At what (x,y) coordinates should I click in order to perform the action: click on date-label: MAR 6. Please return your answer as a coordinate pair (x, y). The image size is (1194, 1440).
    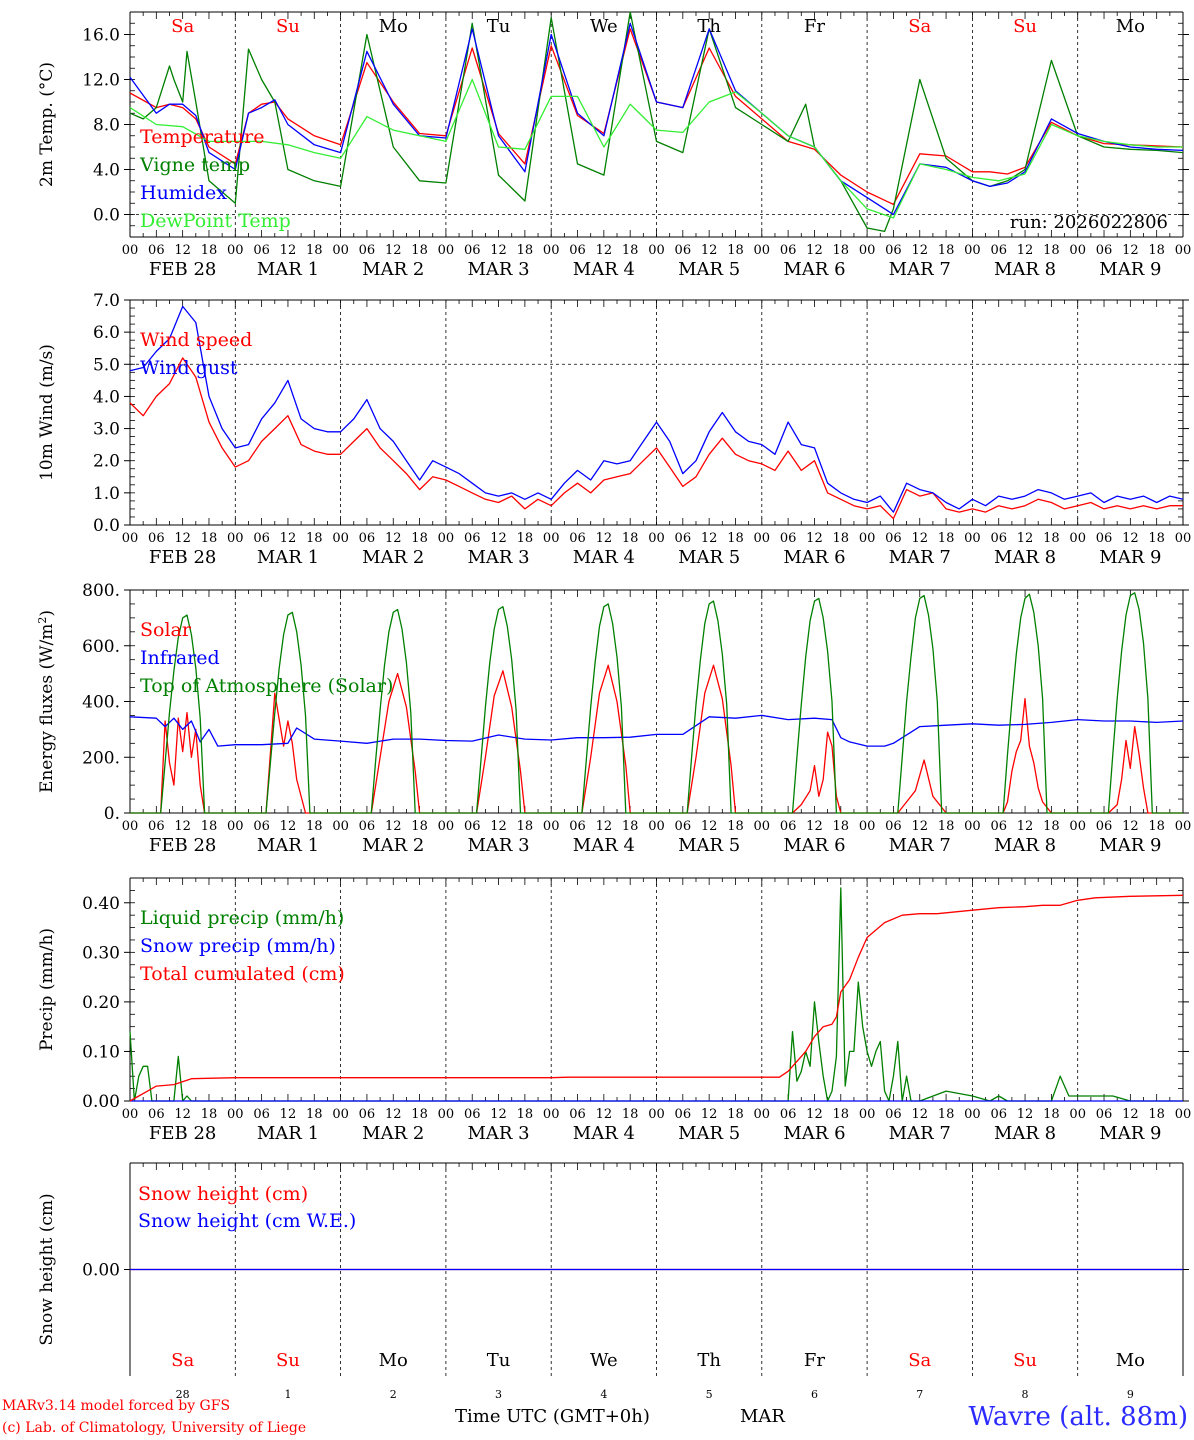
    Looking at the image, I should click on (814, 1133).